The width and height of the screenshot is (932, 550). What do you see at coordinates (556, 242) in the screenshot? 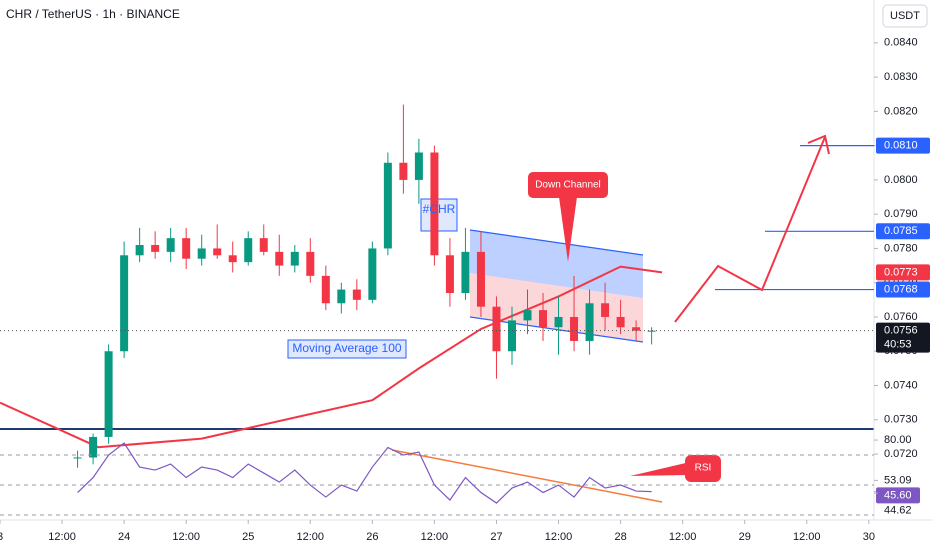
I see `channel-line` at bounding box center [556, 242].